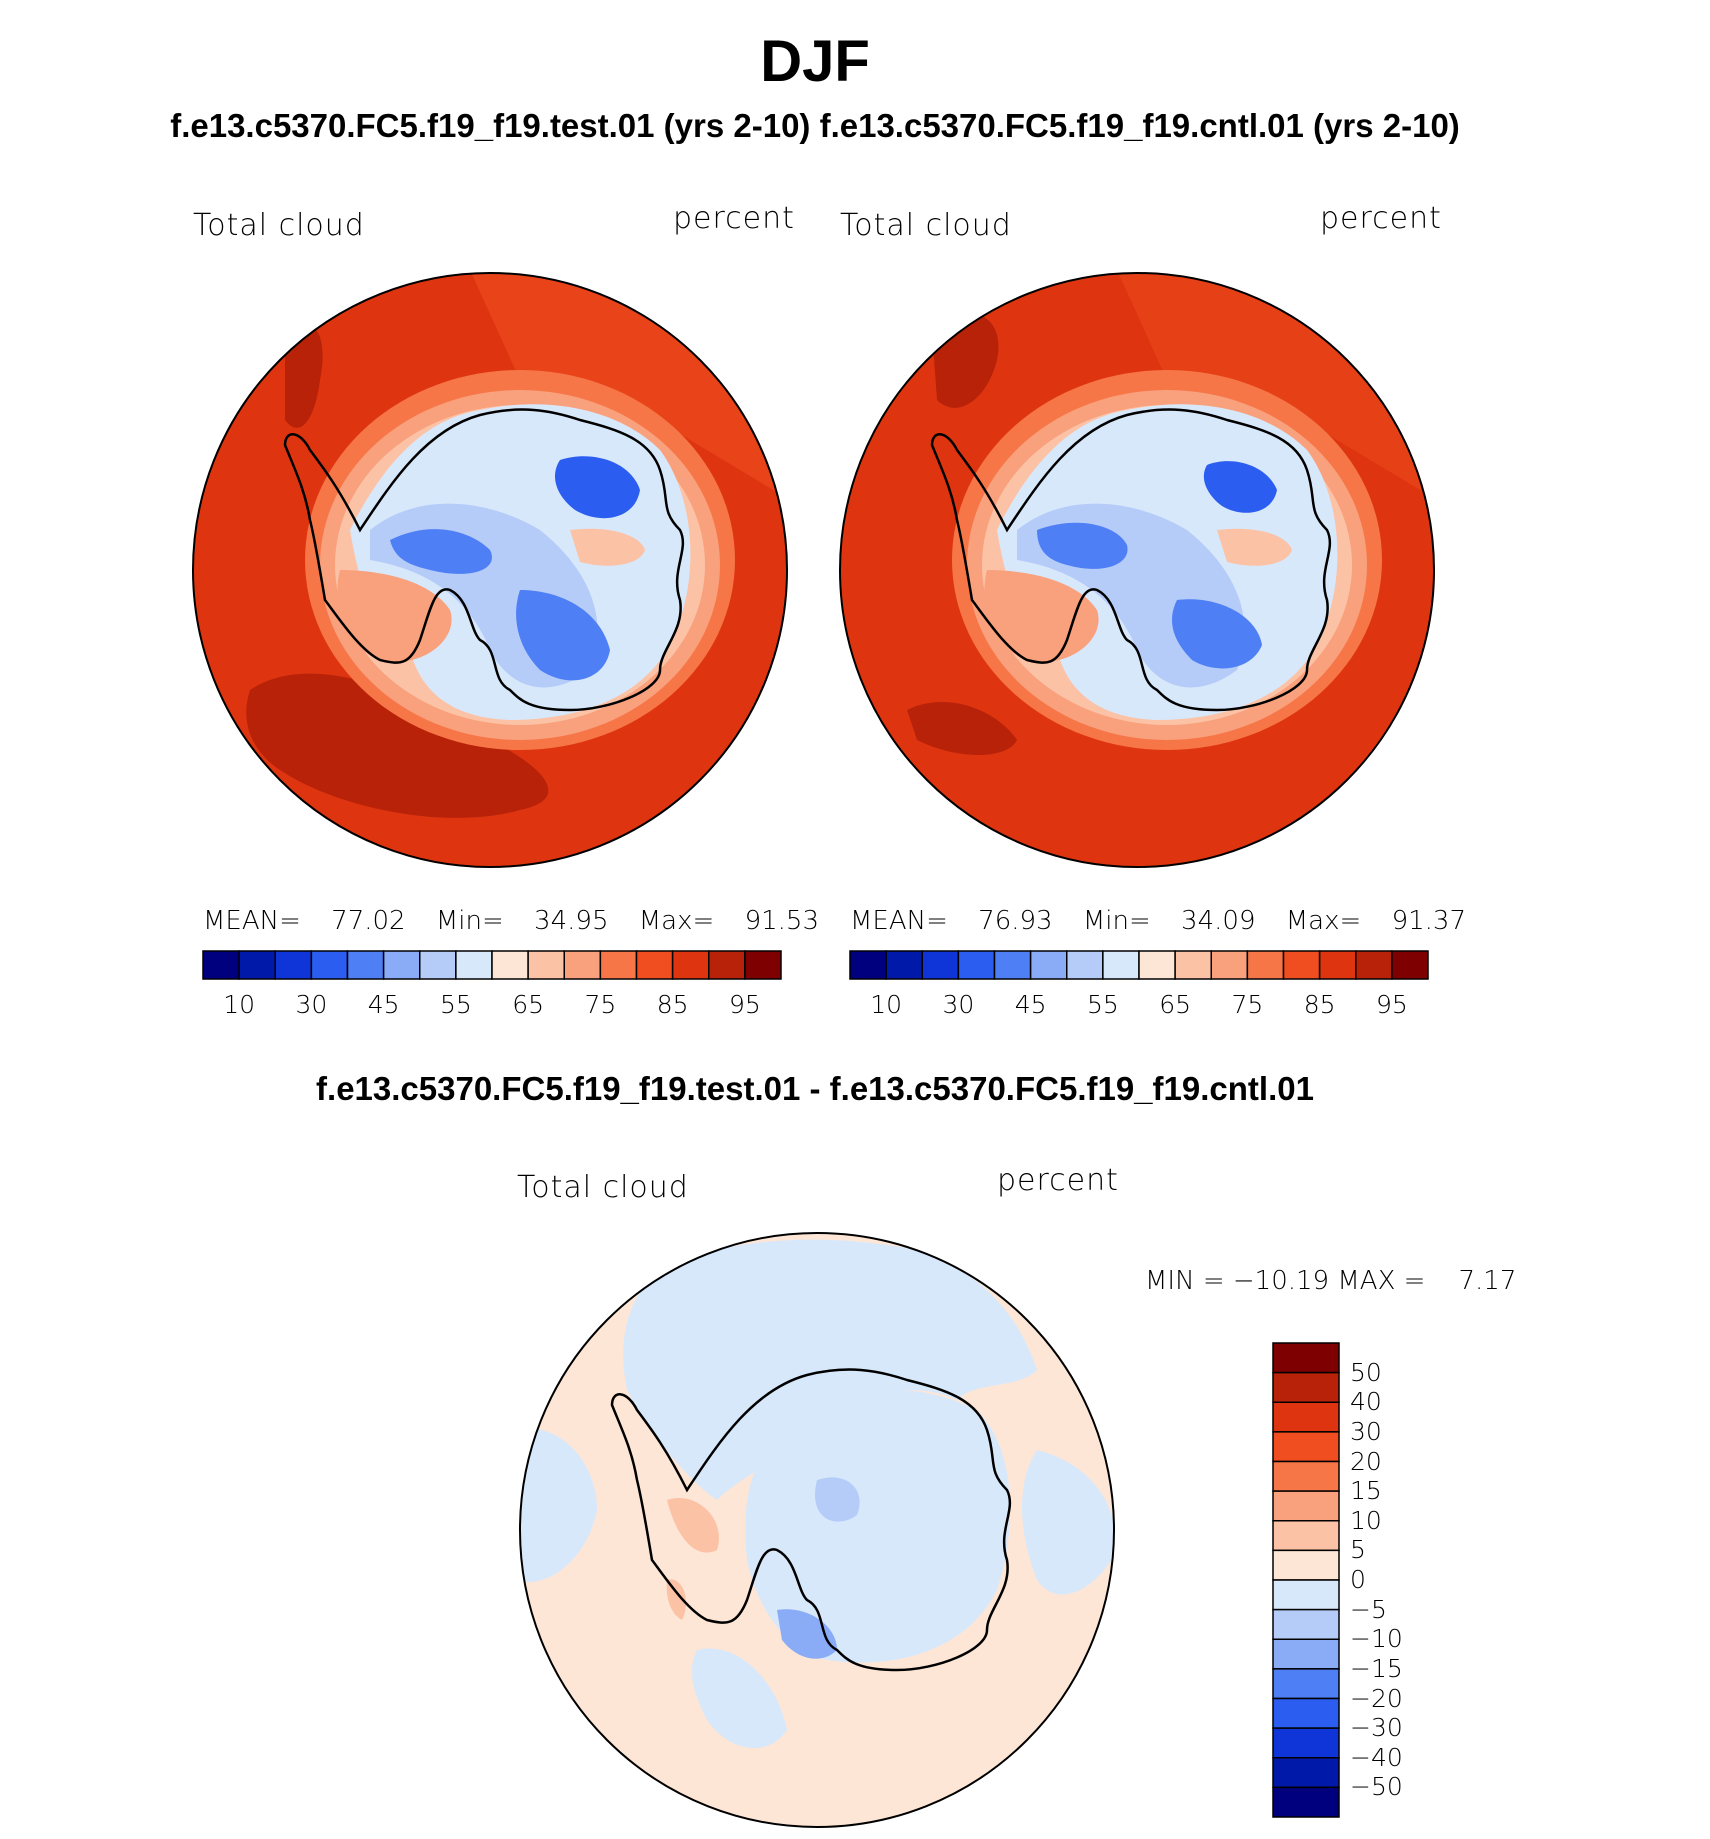 The width and height of the screenshot is (1710, 1839). What do you see at coordinates (1015, 921) in the screenshot?
I see `panel2-mean-value: 76.93` at bounding box center [1015, 921].